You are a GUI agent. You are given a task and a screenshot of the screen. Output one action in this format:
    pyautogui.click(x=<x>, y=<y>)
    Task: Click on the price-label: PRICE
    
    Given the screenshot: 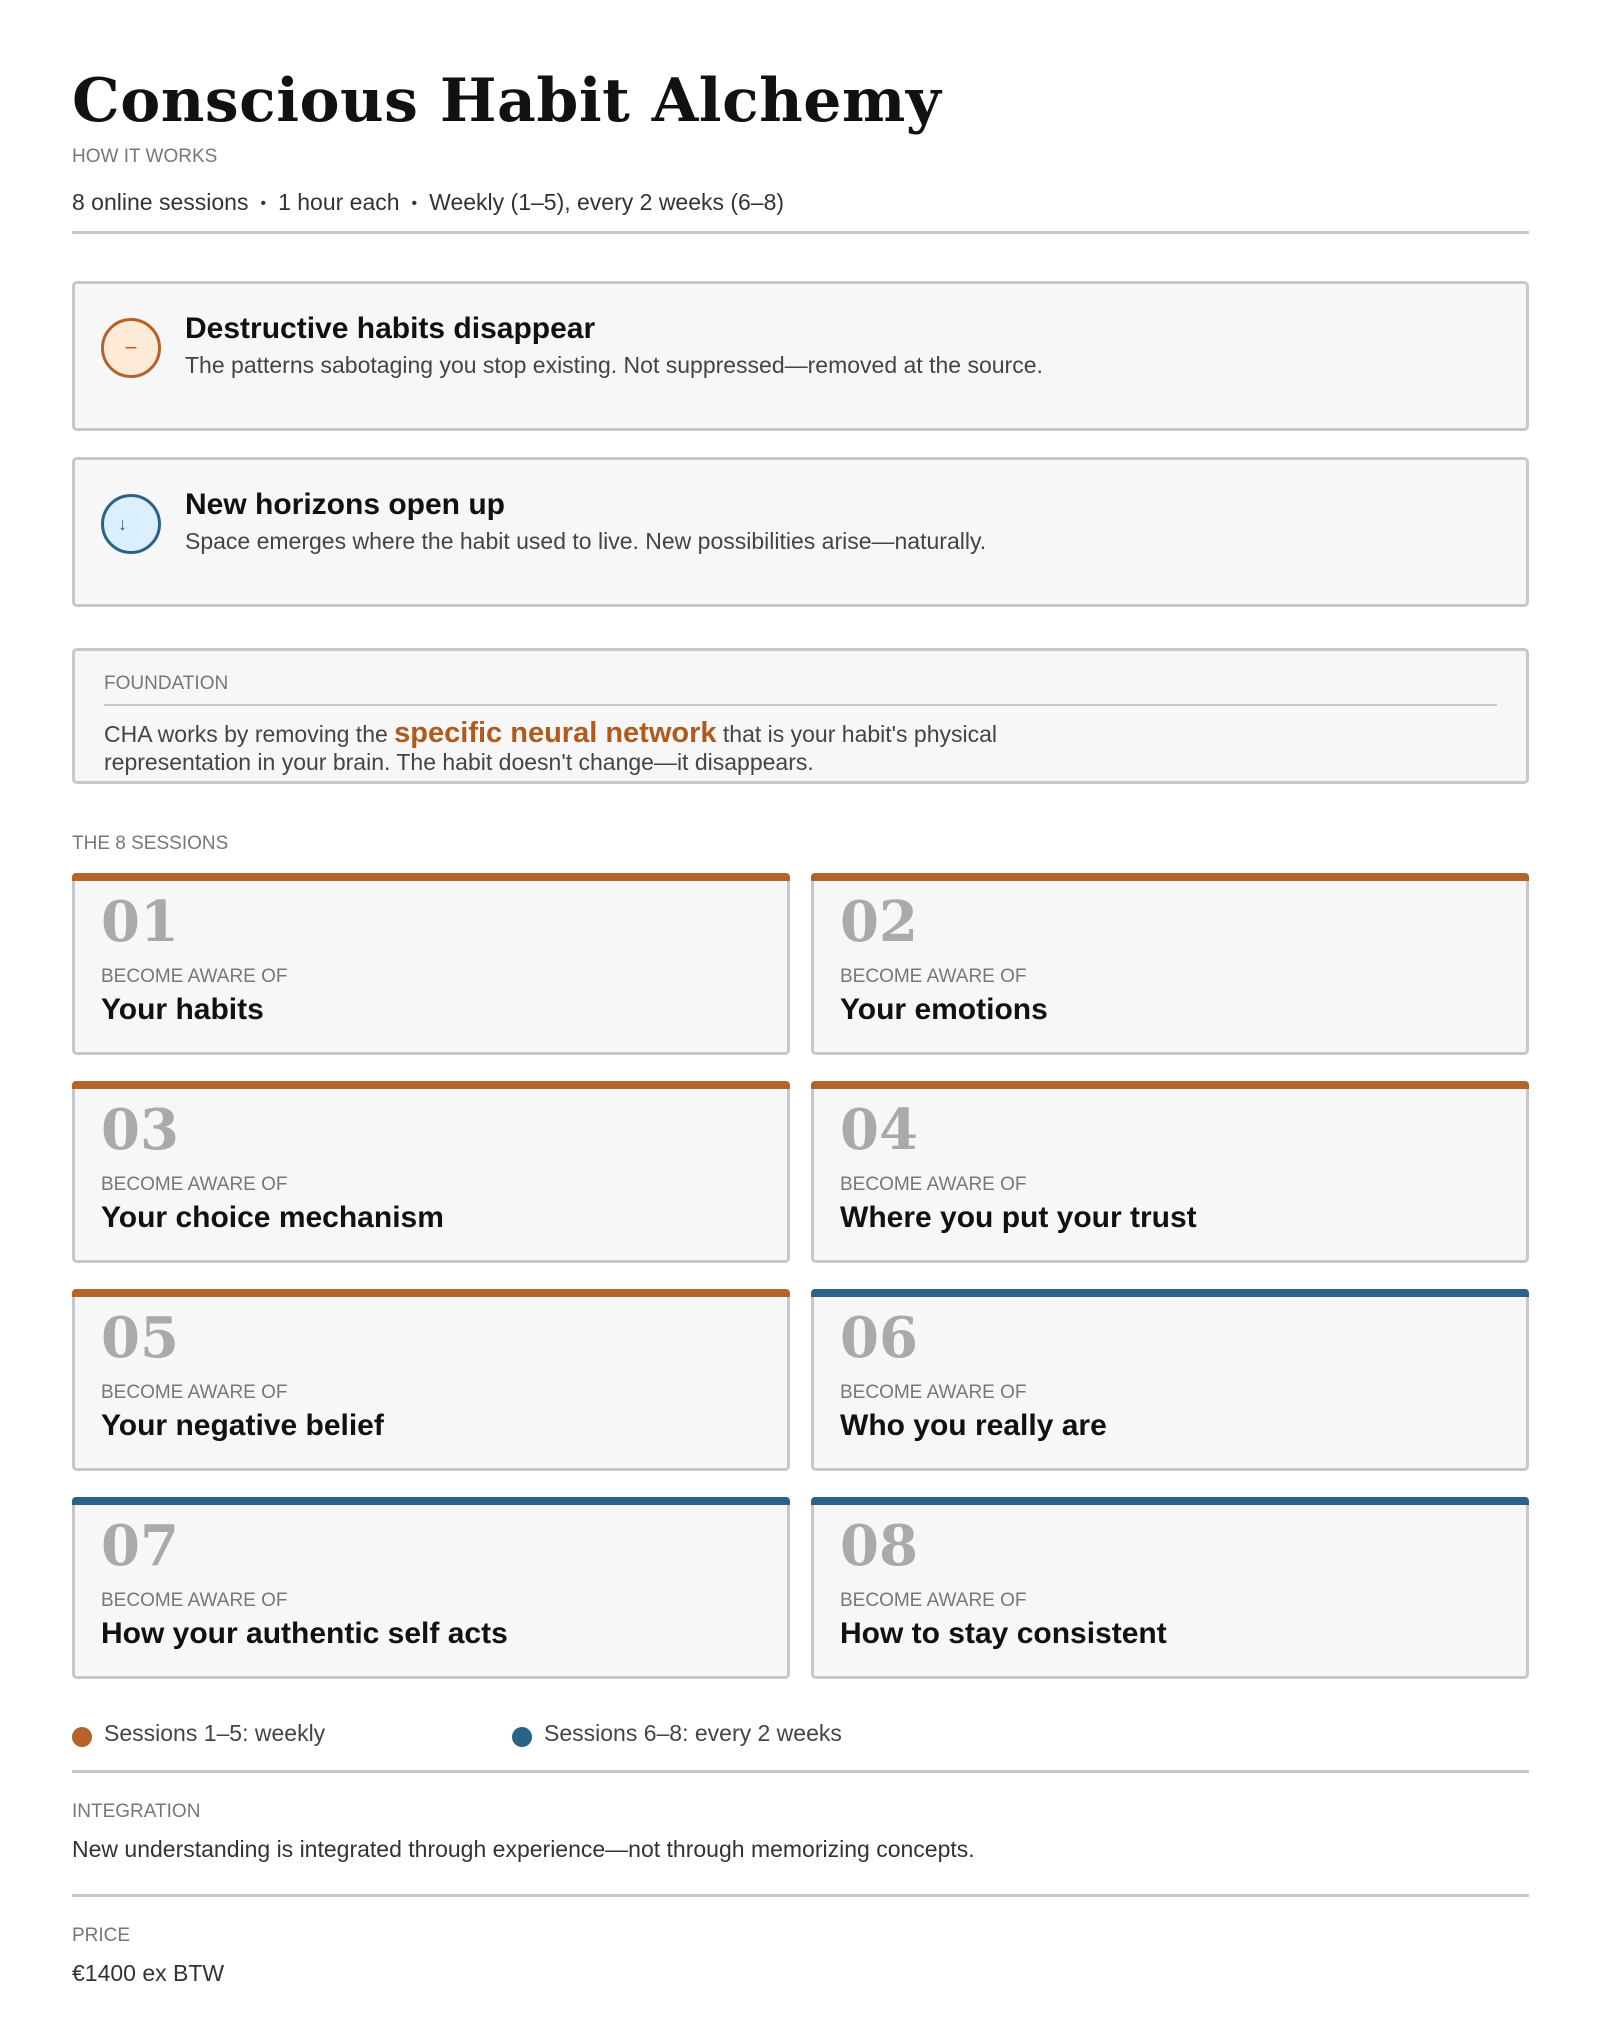 What is the action you would take?
    pyautogui.click(x=101, y=1935)
    